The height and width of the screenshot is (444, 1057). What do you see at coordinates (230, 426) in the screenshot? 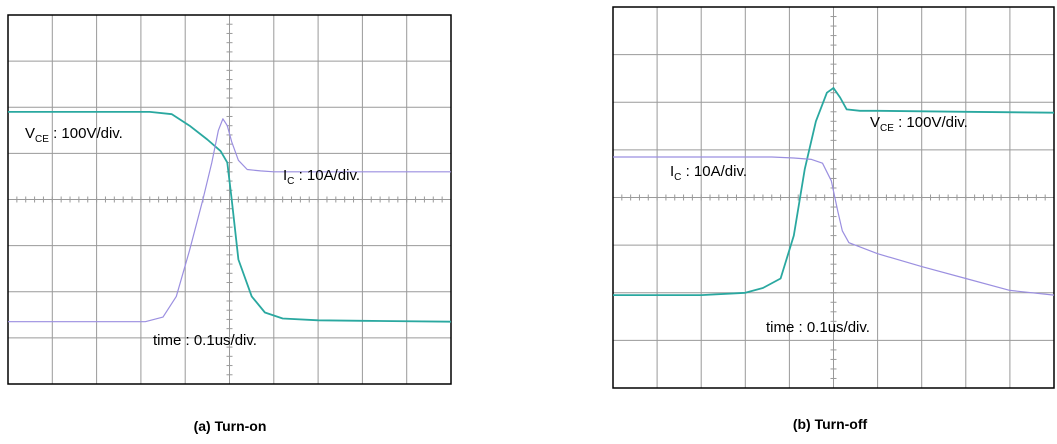
I see `caption-turn-on: (a) Turn-on` at bounding box center [230, 426].